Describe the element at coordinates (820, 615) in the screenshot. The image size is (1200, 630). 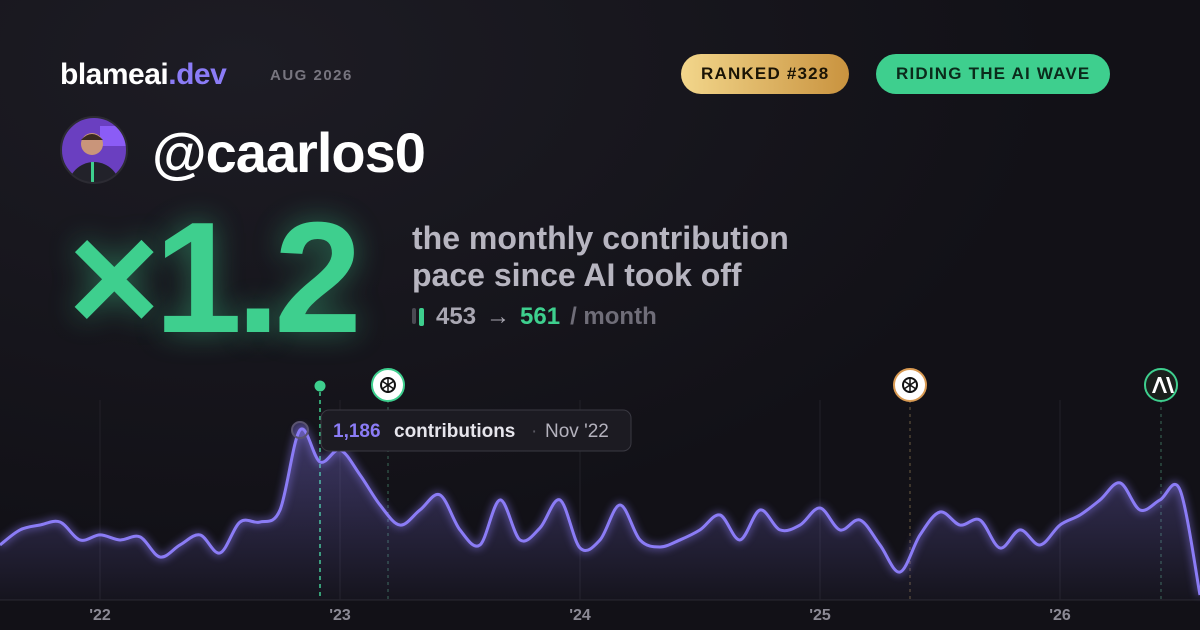
I see `x-tick-label: '25` at that location.